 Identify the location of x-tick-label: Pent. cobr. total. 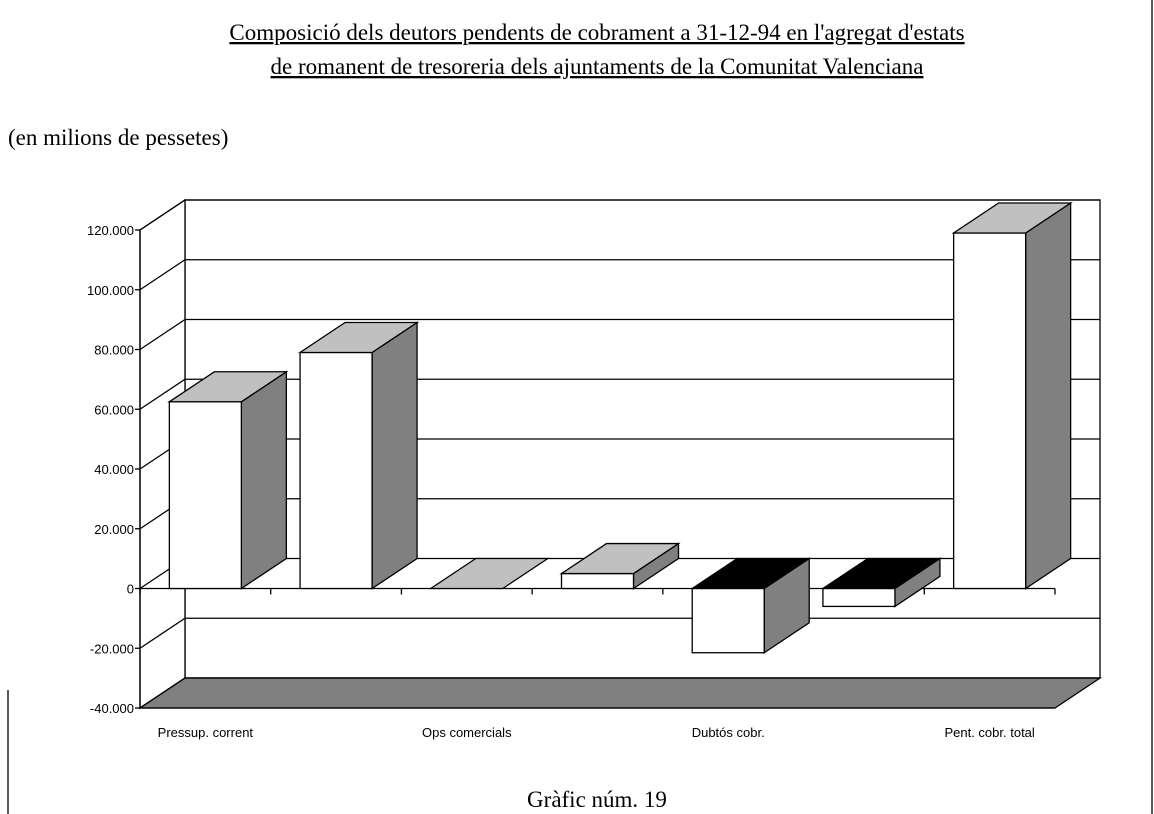
(989, 732).